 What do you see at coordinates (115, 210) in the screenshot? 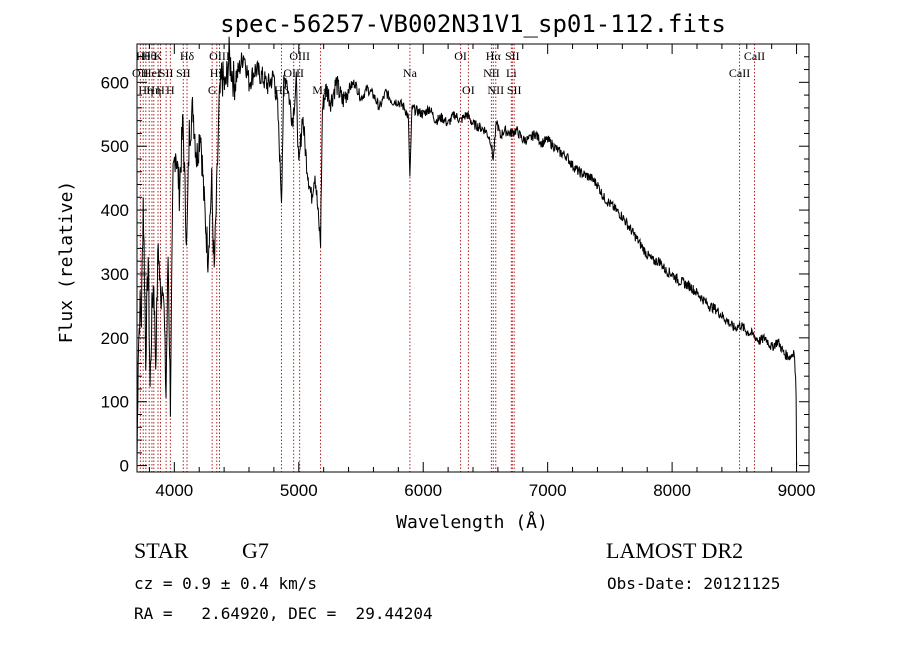
I see `y-tick-label: 400` at bounding box center [115, 210].